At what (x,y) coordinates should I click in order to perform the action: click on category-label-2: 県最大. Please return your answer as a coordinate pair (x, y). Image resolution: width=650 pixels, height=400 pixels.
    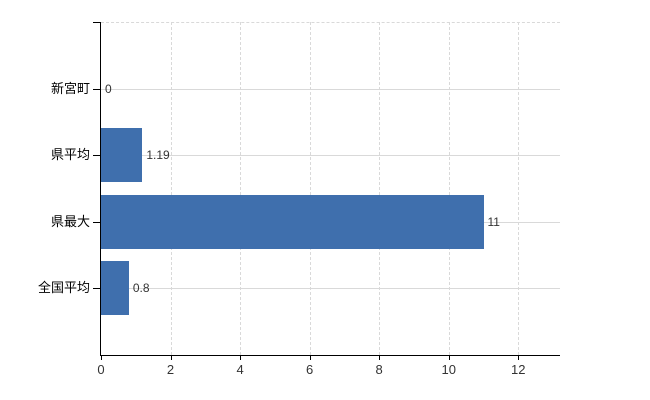
    Looking at the image, I should click on (70, 221).